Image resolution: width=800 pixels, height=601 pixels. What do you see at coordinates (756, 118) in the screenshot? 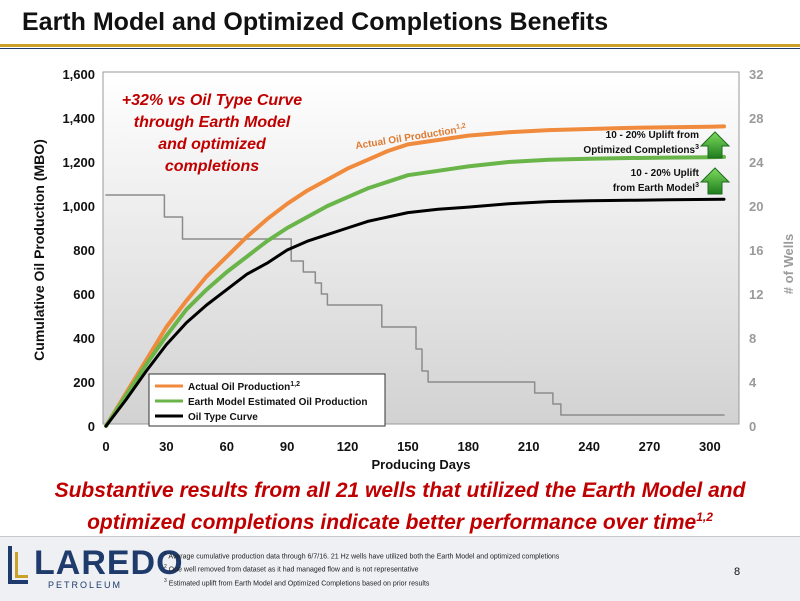
I see `y2-tick-label: 28` at bounding box center [756, 118].